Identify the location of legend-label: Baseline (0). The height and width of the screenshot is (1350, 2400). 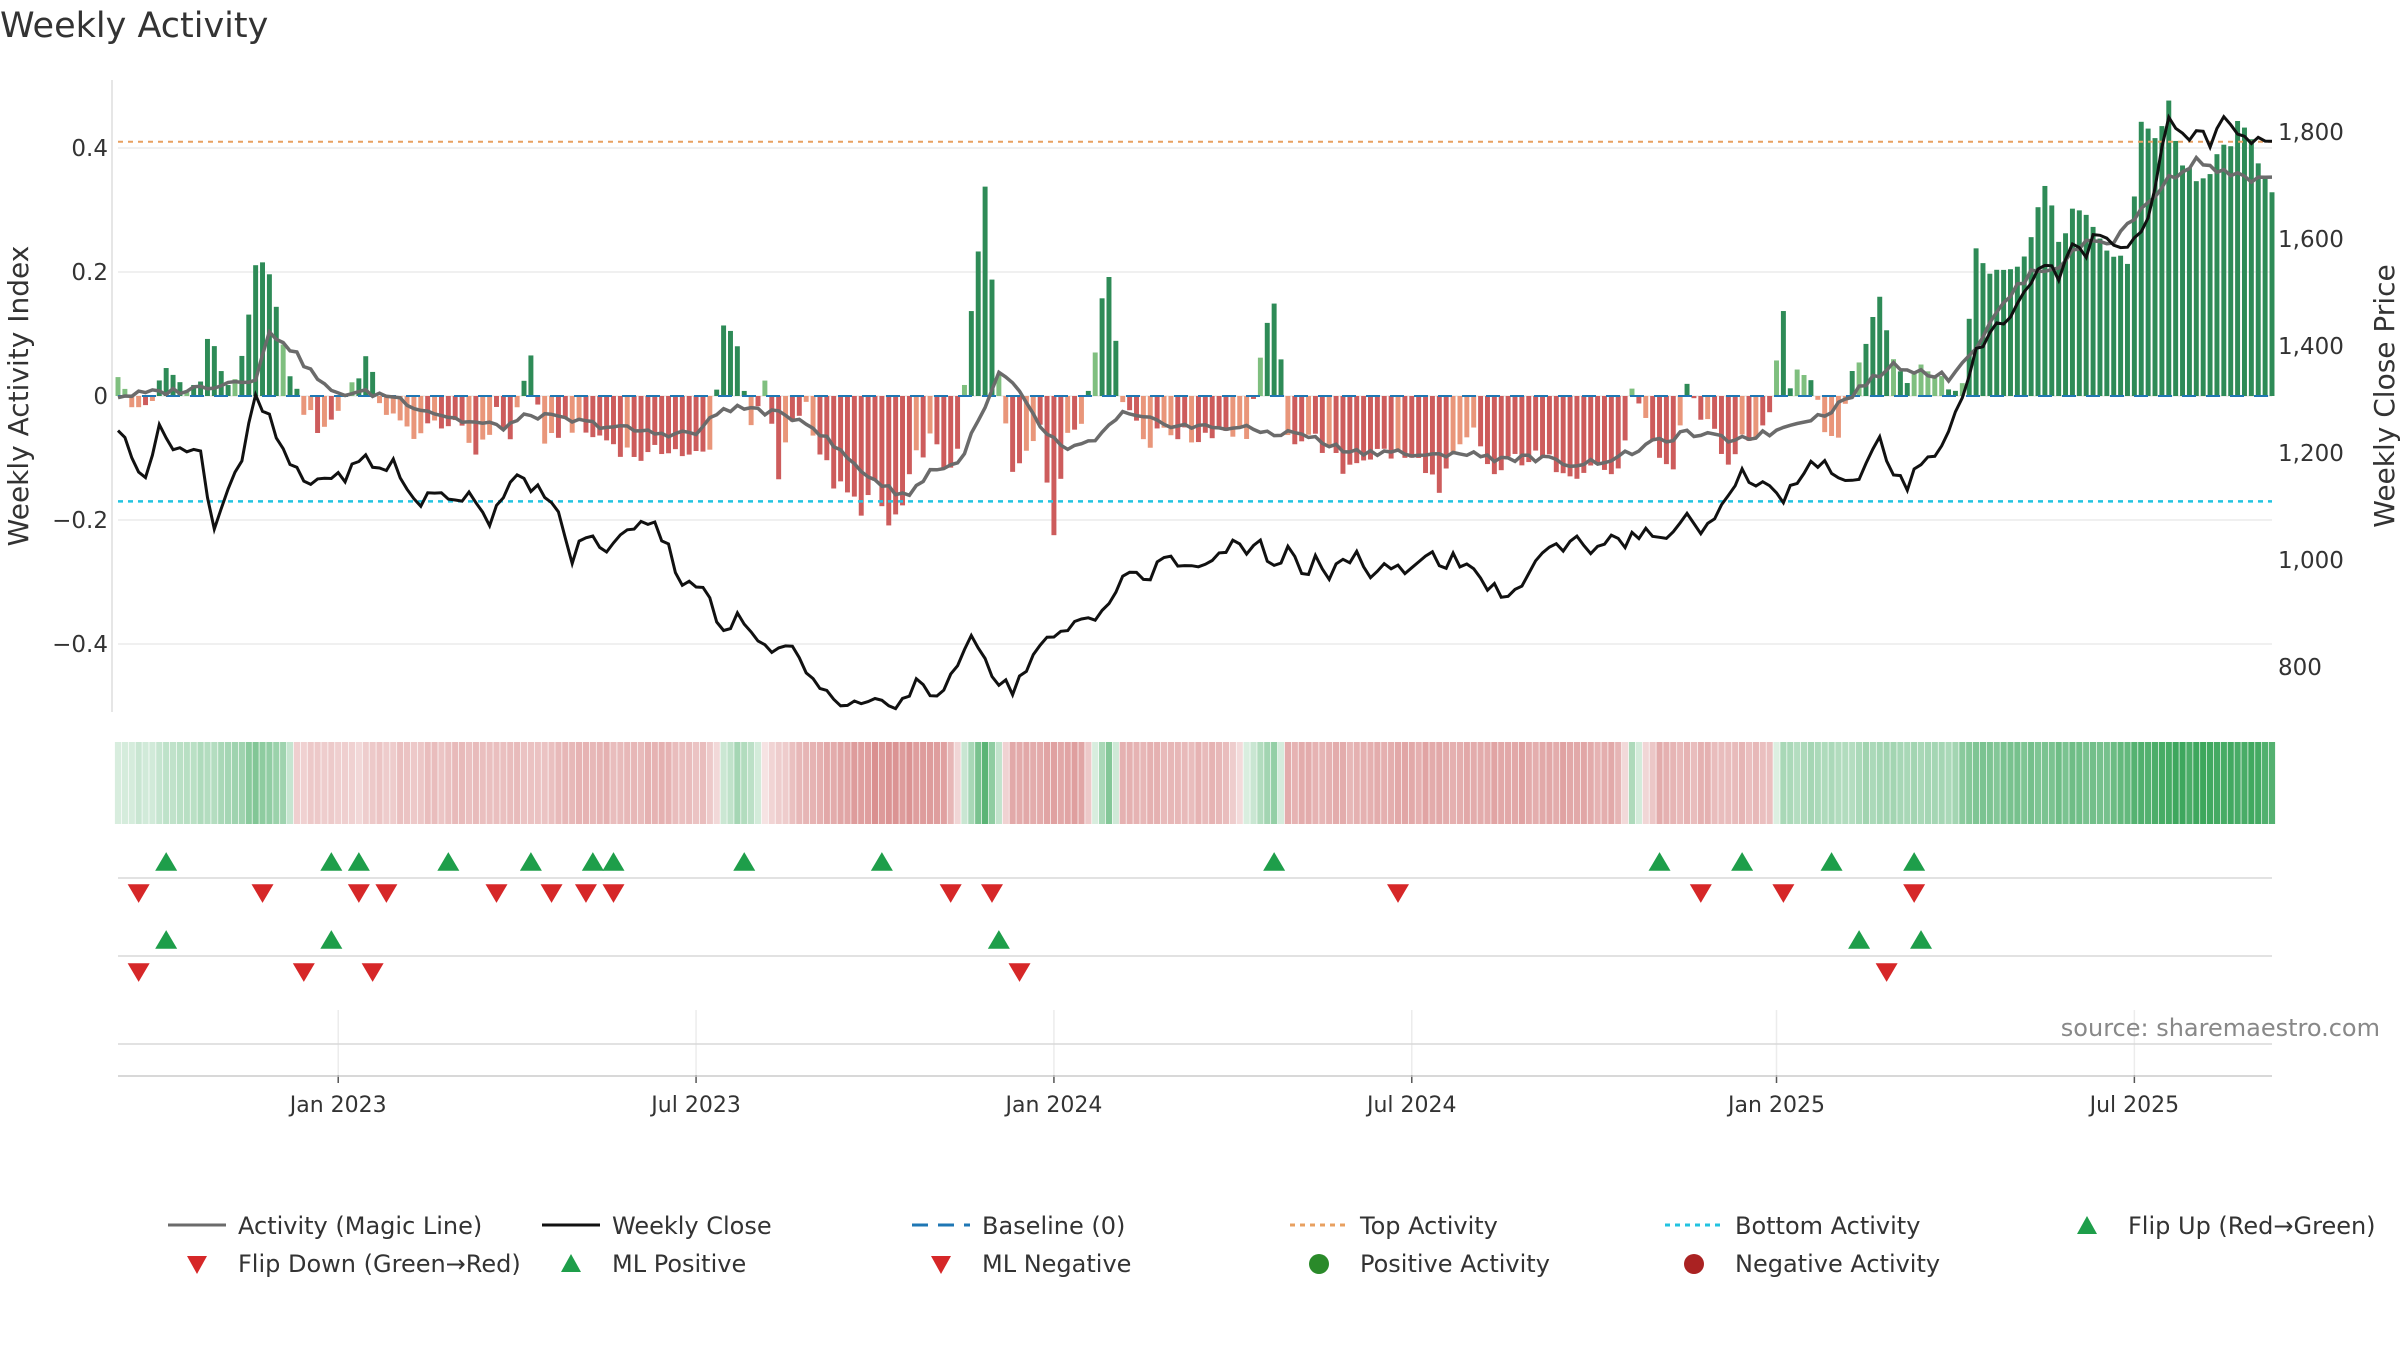
(1053, 1226).